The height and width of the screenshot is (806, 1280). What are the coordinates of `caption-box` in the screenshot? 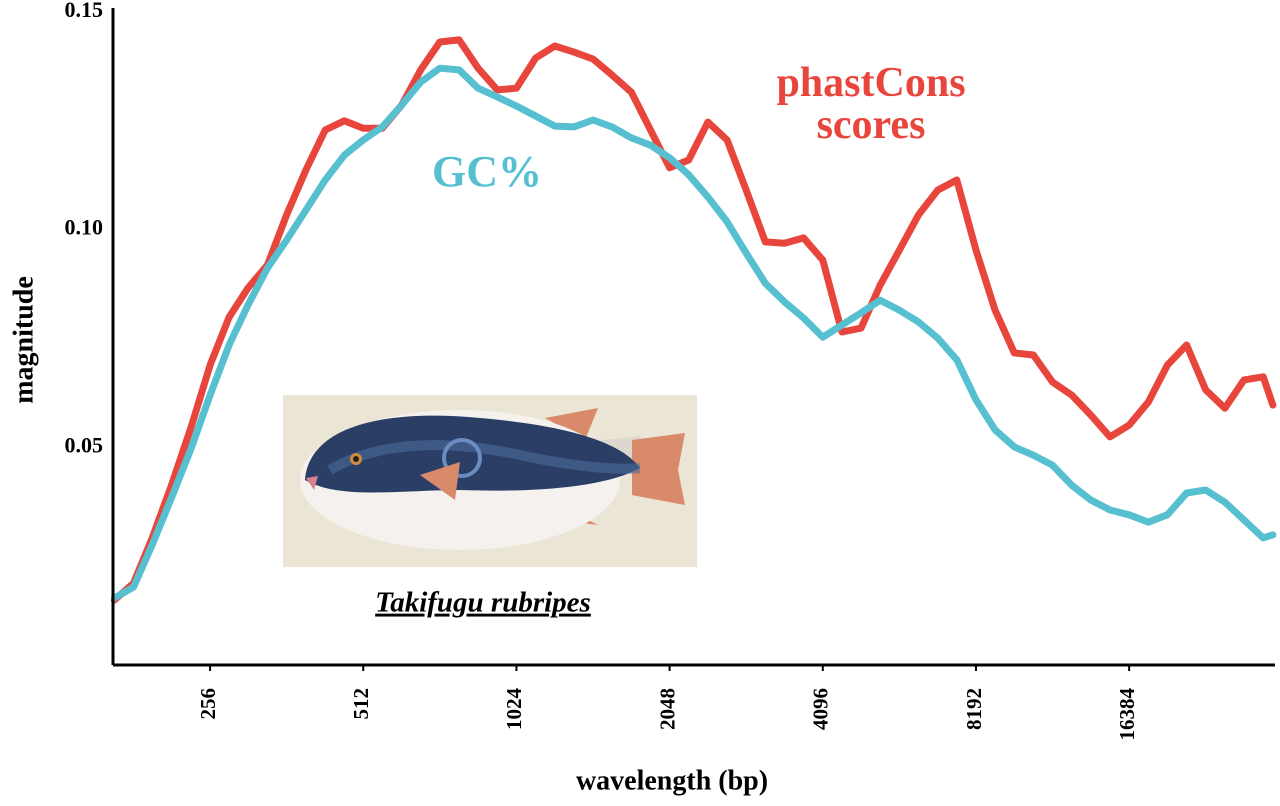 It's located at (482, 605).